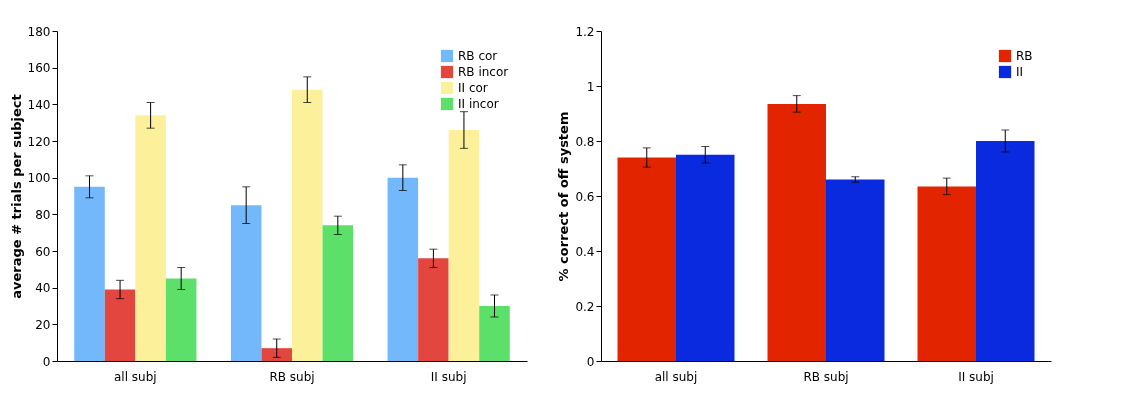  I want to click on y-tick-label: 180, so click(39, 31).